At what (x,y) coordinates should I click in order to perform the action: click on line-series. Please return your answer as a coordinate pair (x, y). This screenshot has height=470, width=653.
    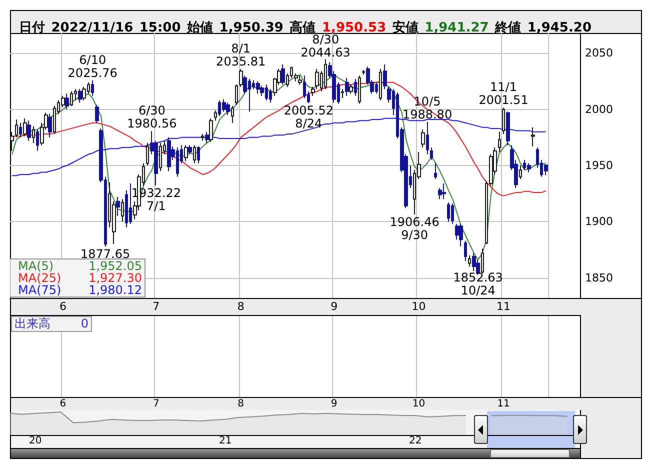
    Looking at the image, I should click on (279, 147).